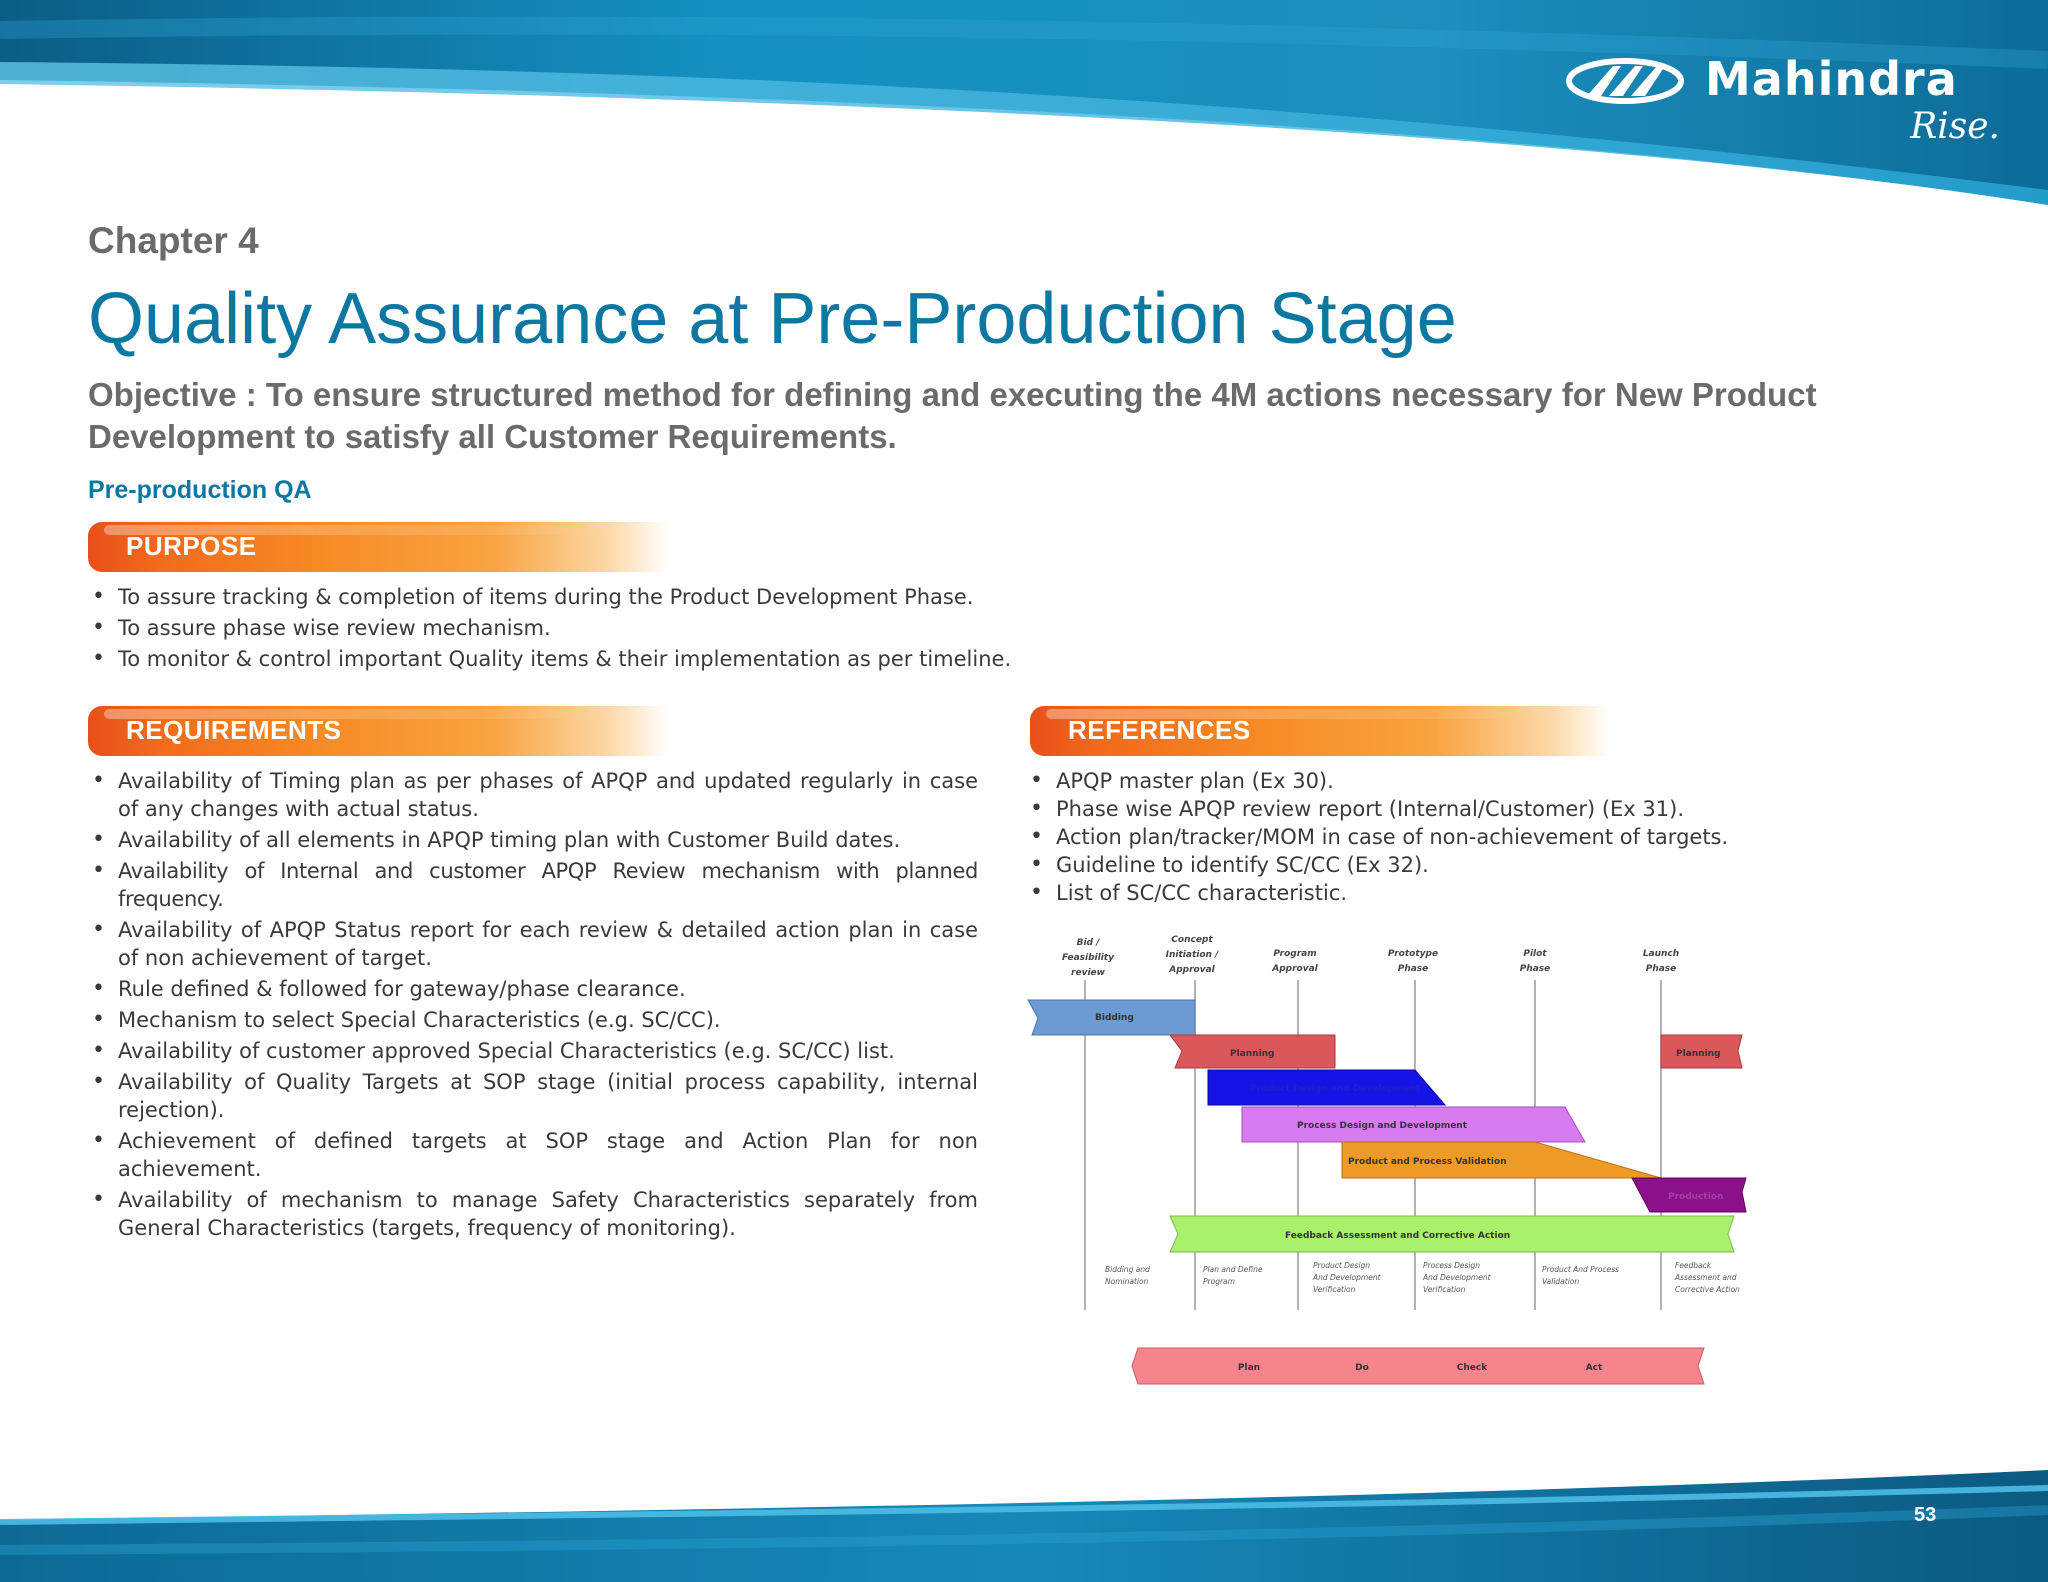  Describe the element at coordinates (1925, 1515) in the screenshot. I see `page-number: 53` at that location.